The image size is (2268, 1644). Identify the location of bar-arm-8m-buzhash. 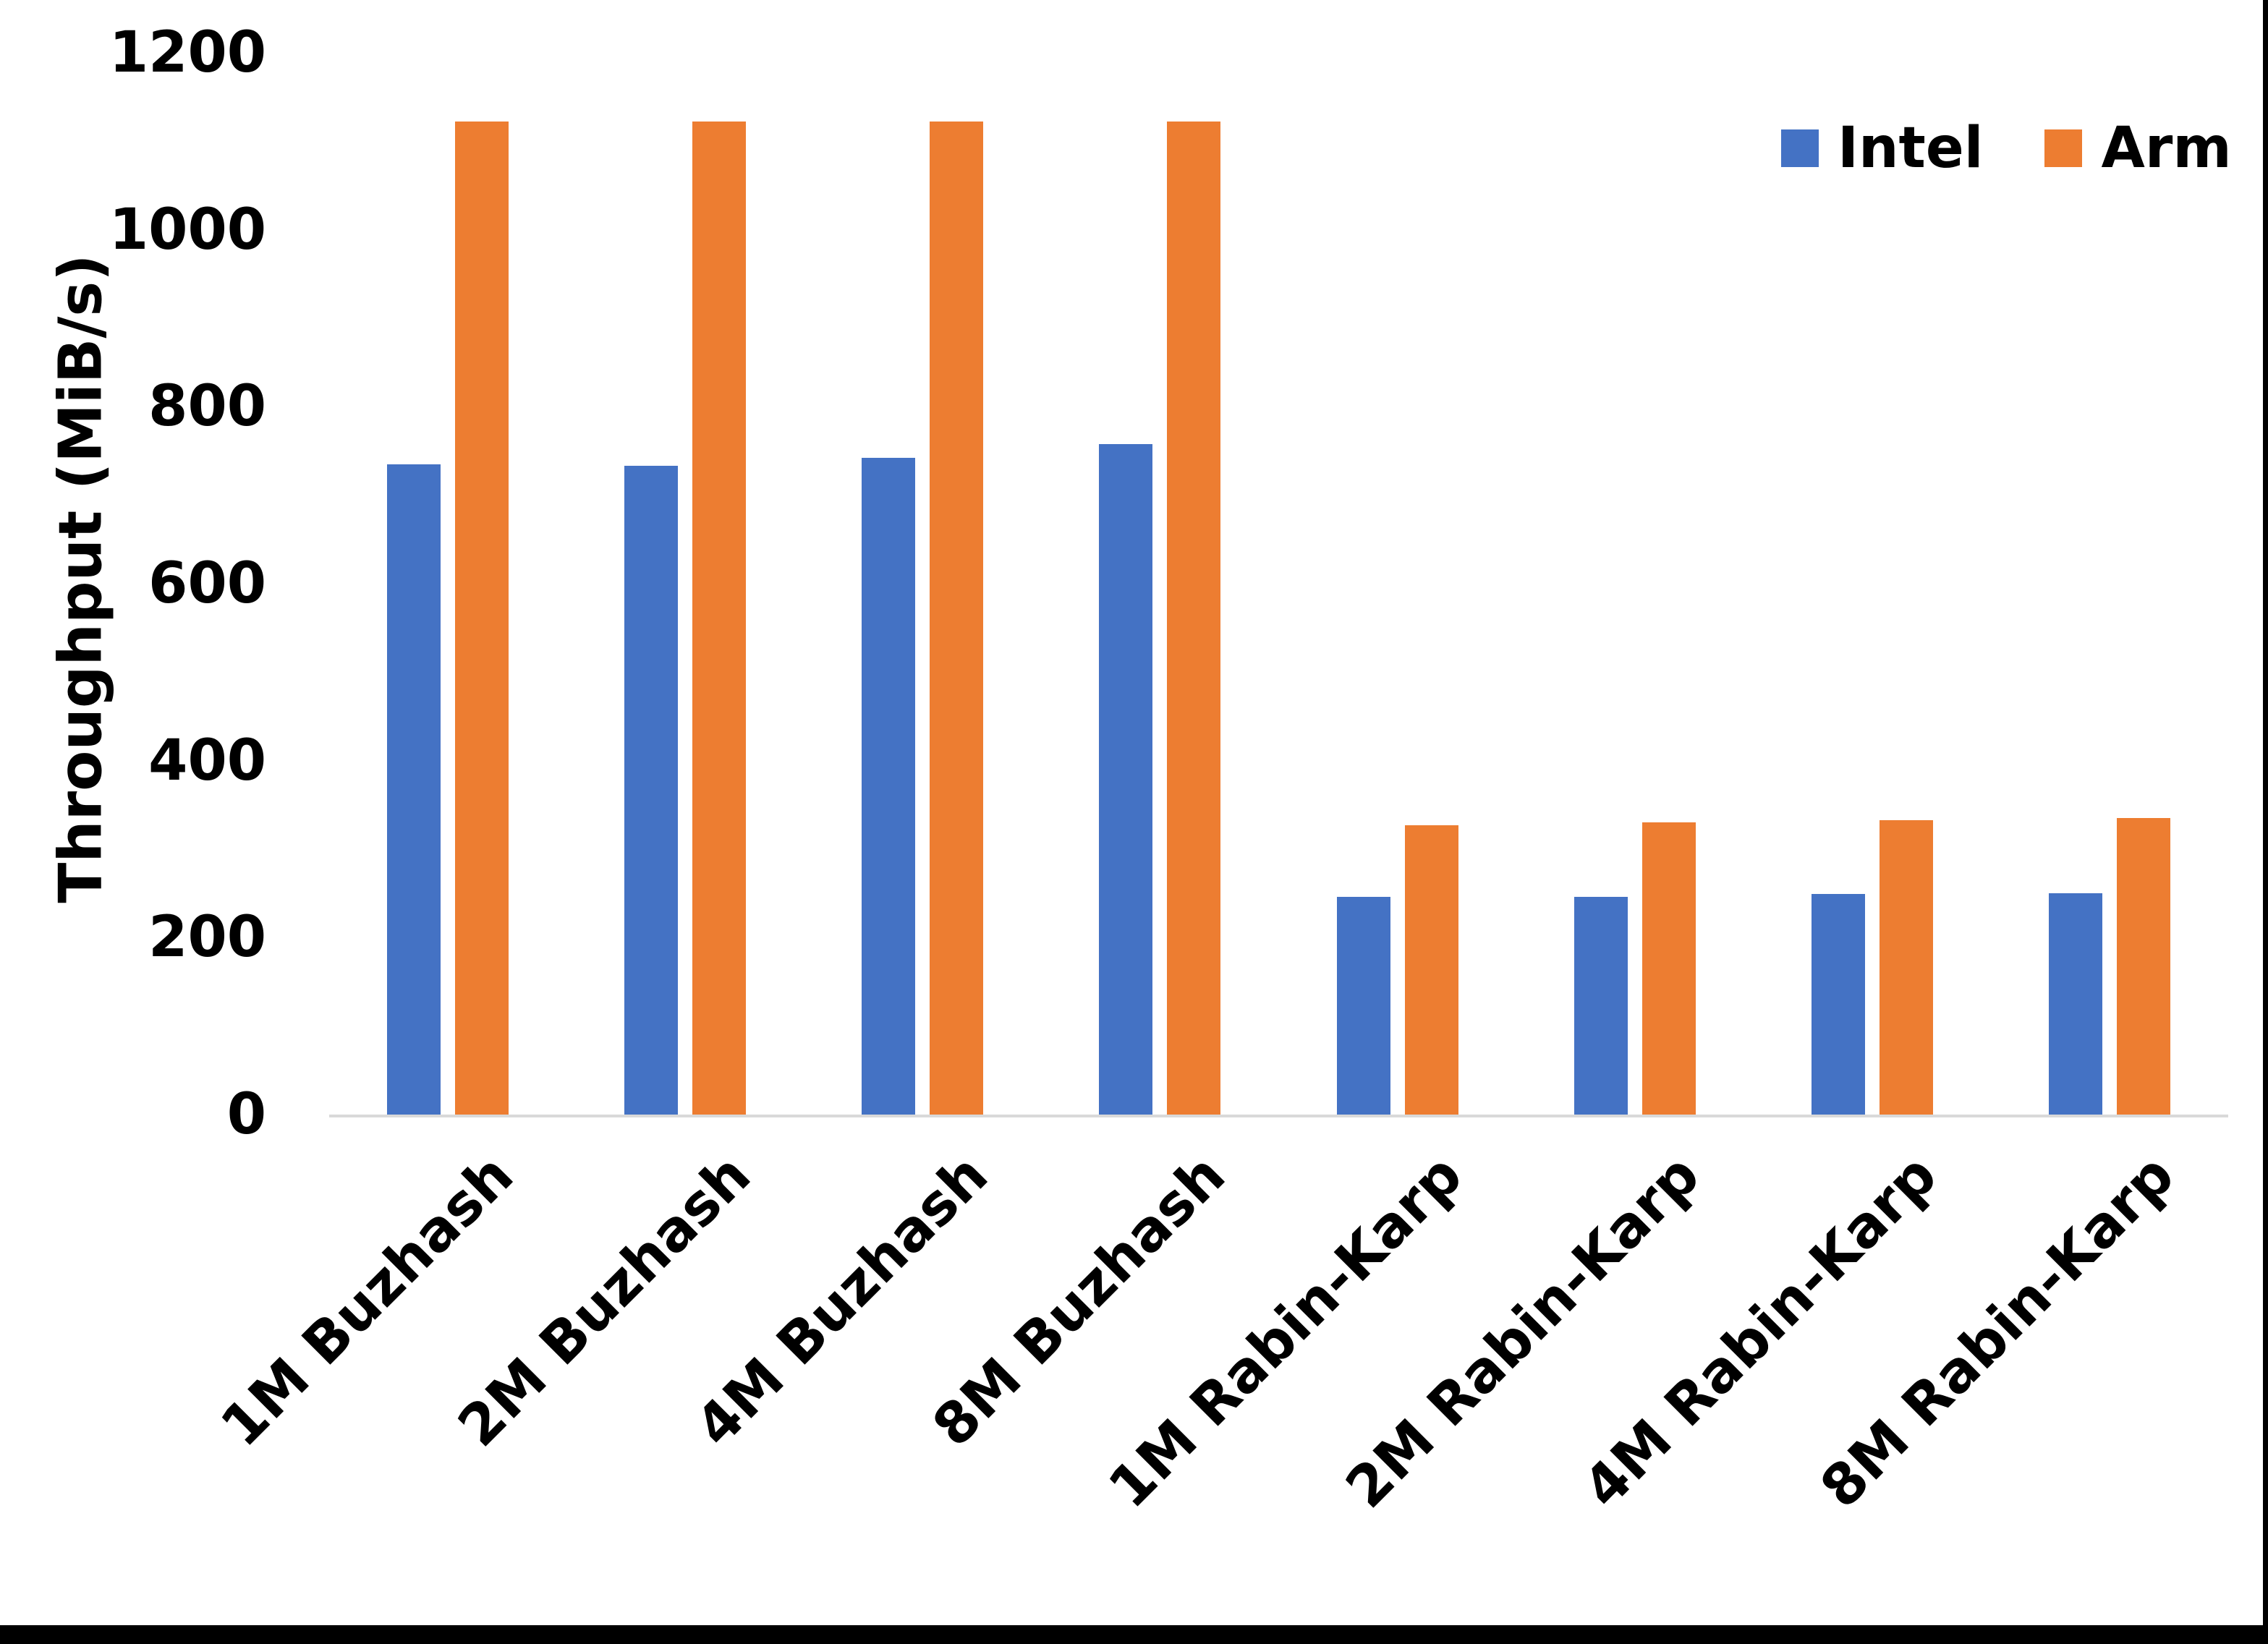
(1194, 618).